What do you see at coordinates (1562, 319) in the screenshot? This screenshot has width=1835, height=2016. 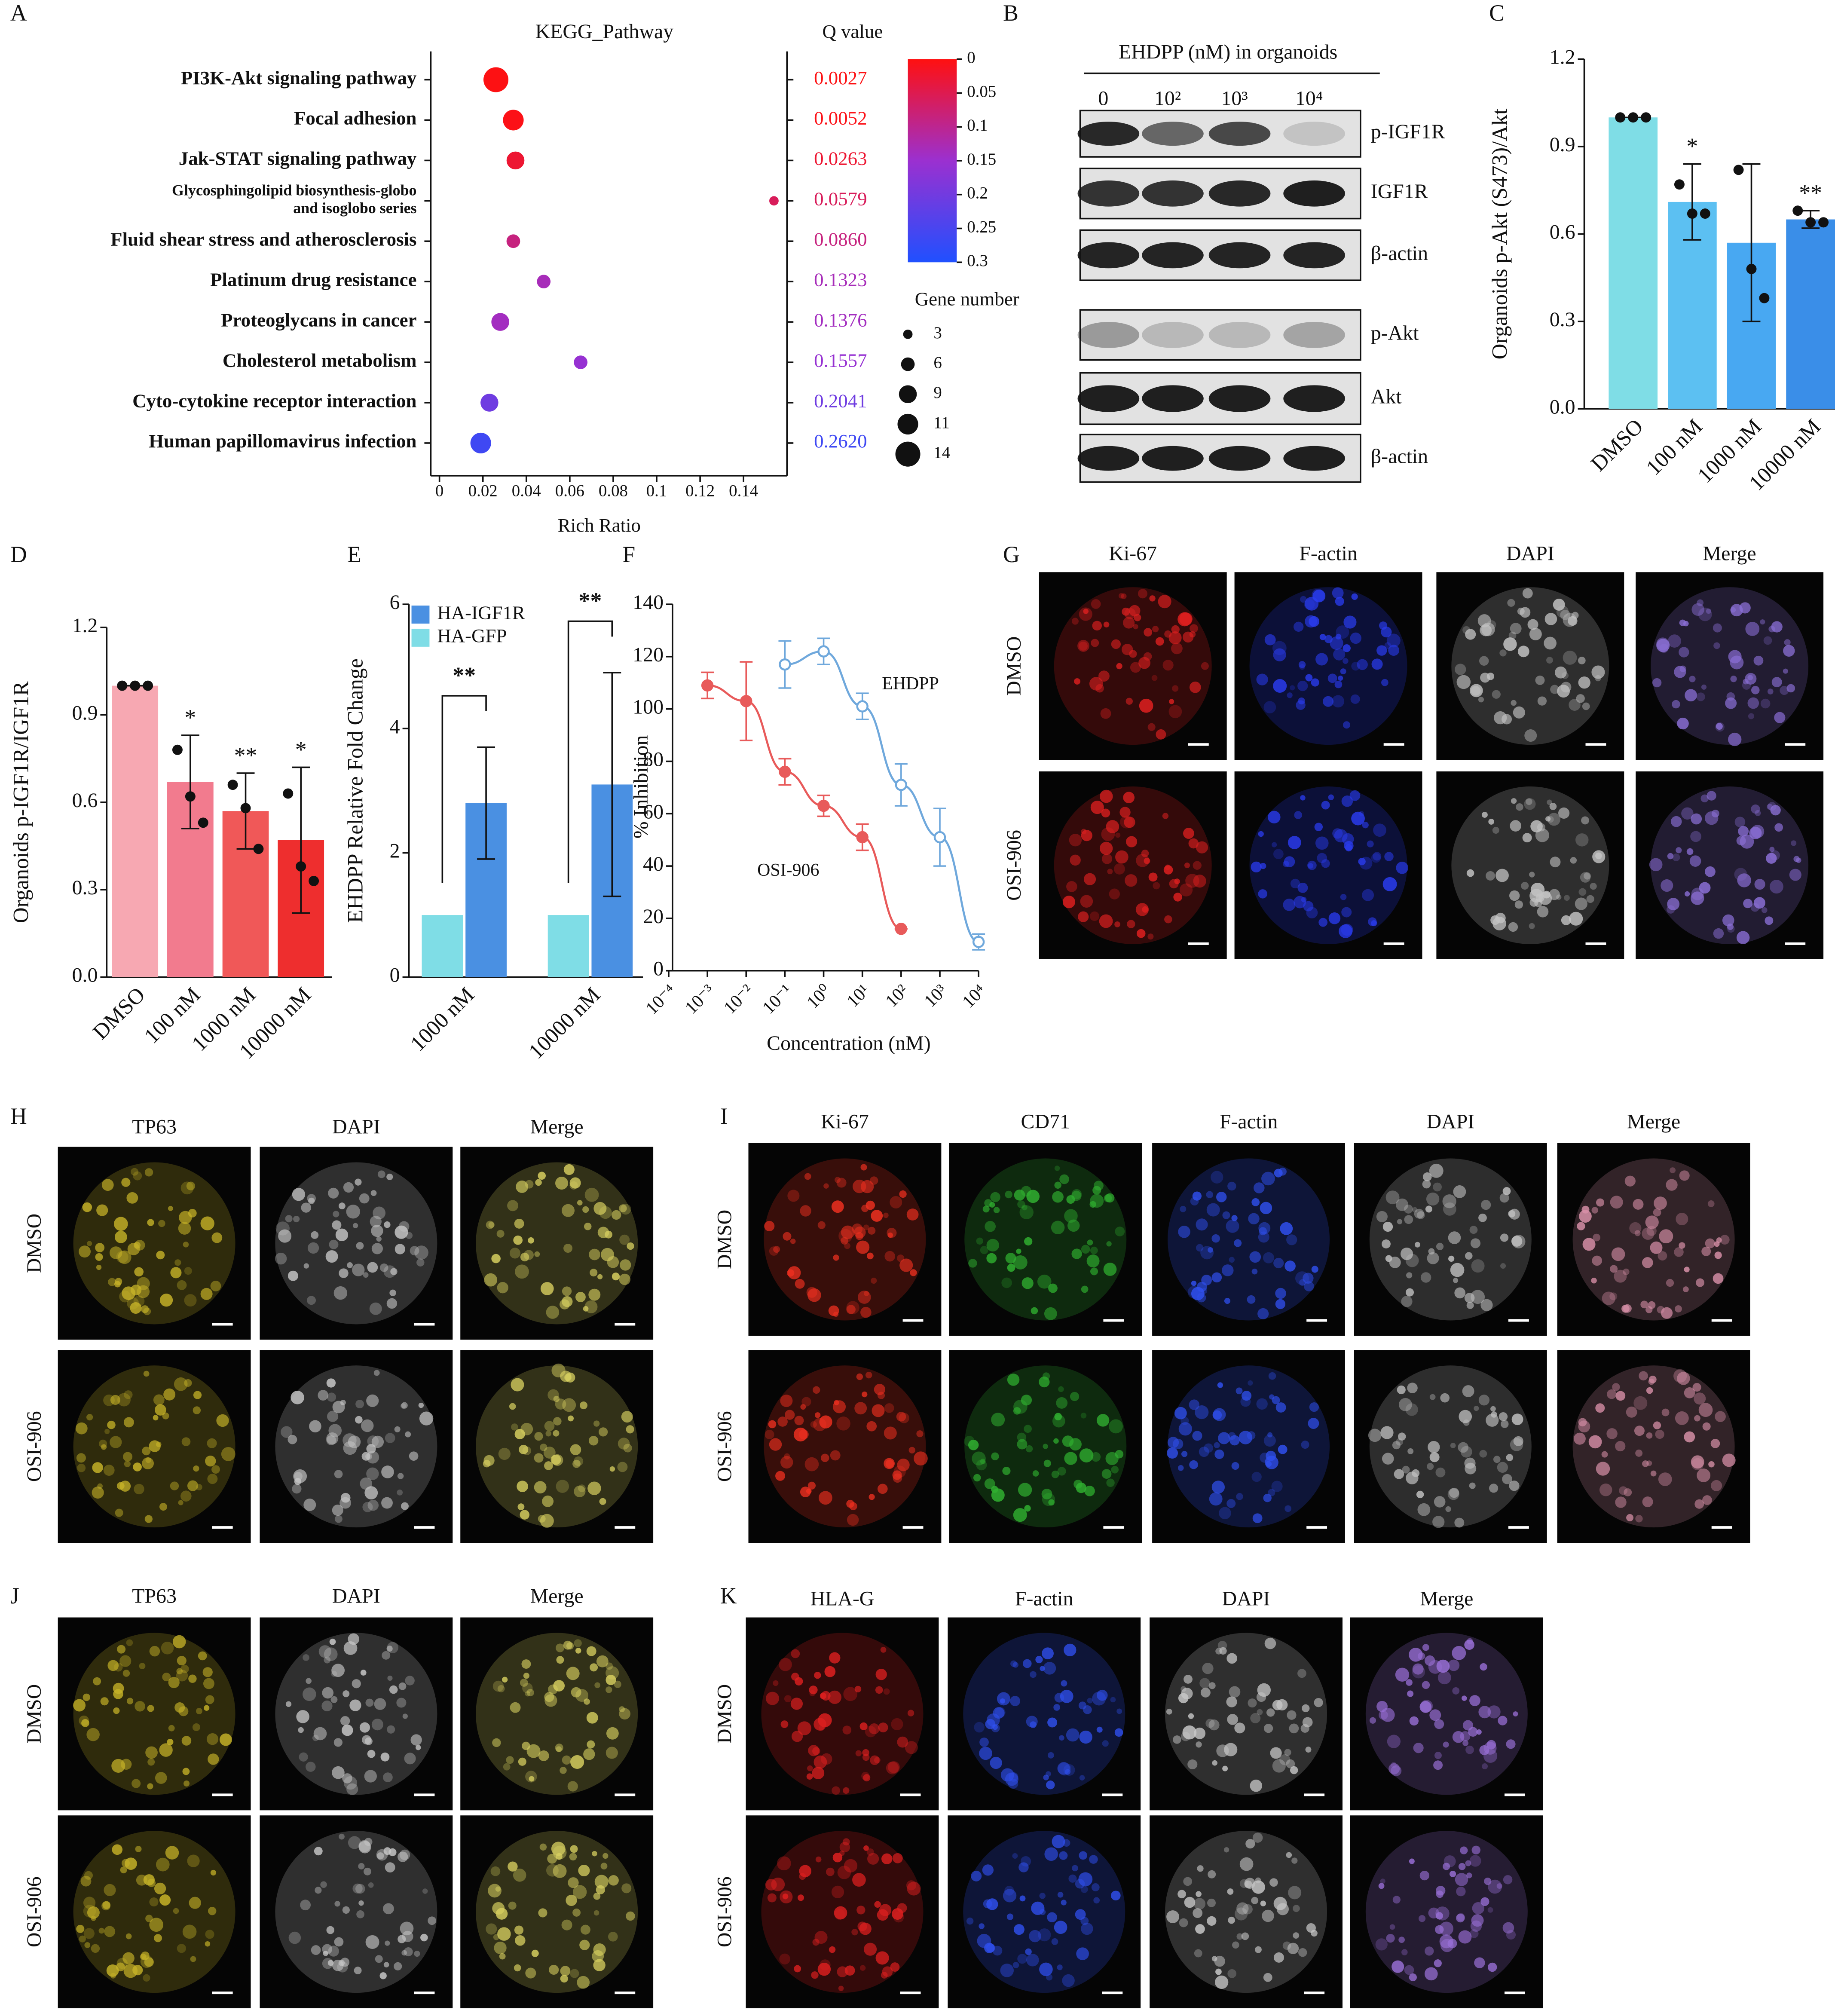 I see `y-tick-label: 0.3` at bounding box center [1562, 319].